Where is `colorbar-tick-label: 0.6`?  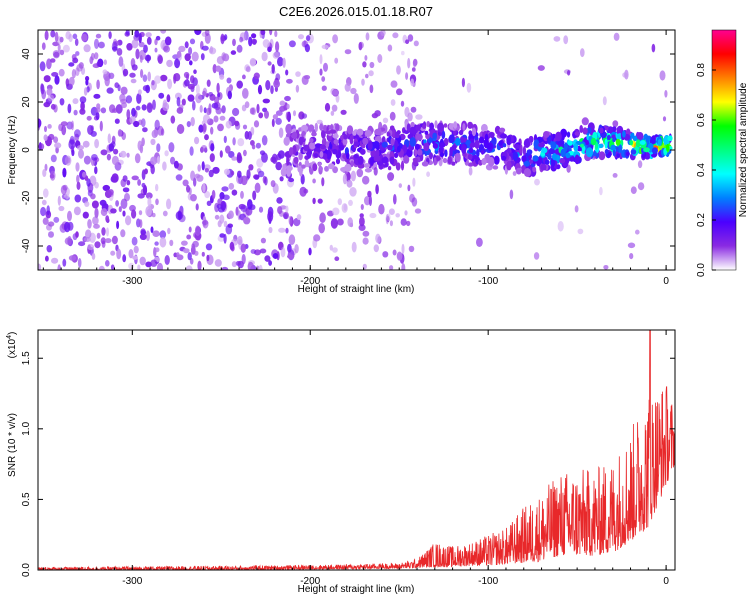
colorbar-tick-label: 0.6 is located at coordinates (701, 120).